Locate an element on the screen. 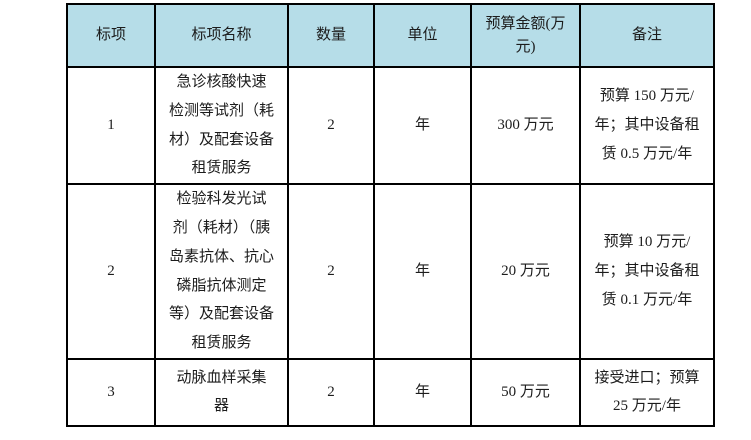  table-row: 3 动脉血样采集 器 2 年 50 万元 接受进口；预算 25 万元/年 is located at coordinates (390, 392).